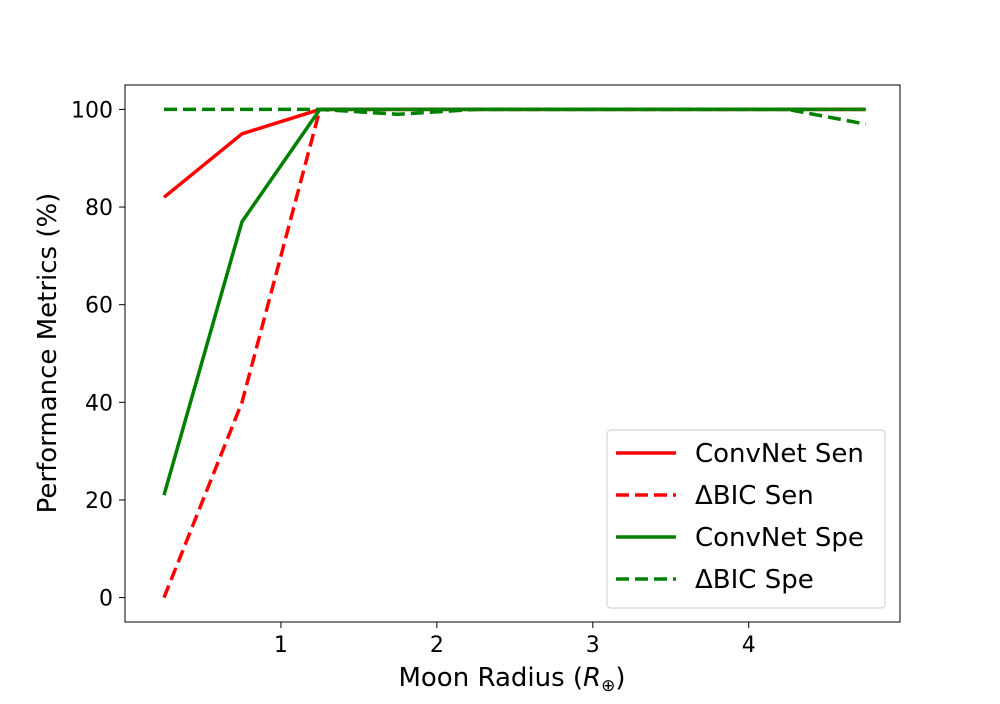  What do you see at coordinates (515, 640) in the screenshot?
I see `x-axis-ticks: 1 2 3 4` at bounding box center [515, 640].